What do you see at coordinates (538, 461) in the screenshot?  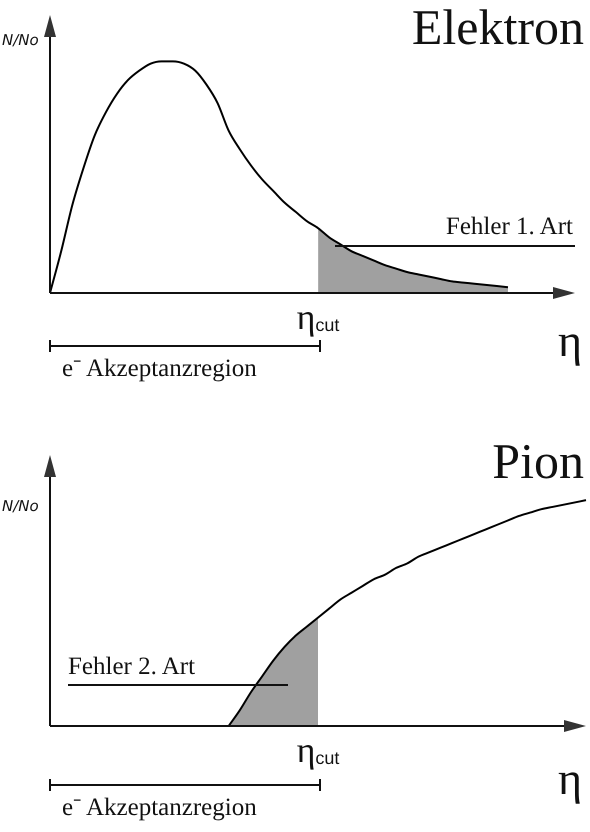 I see `chart-title: Pion` at bounding box center [538, 461].